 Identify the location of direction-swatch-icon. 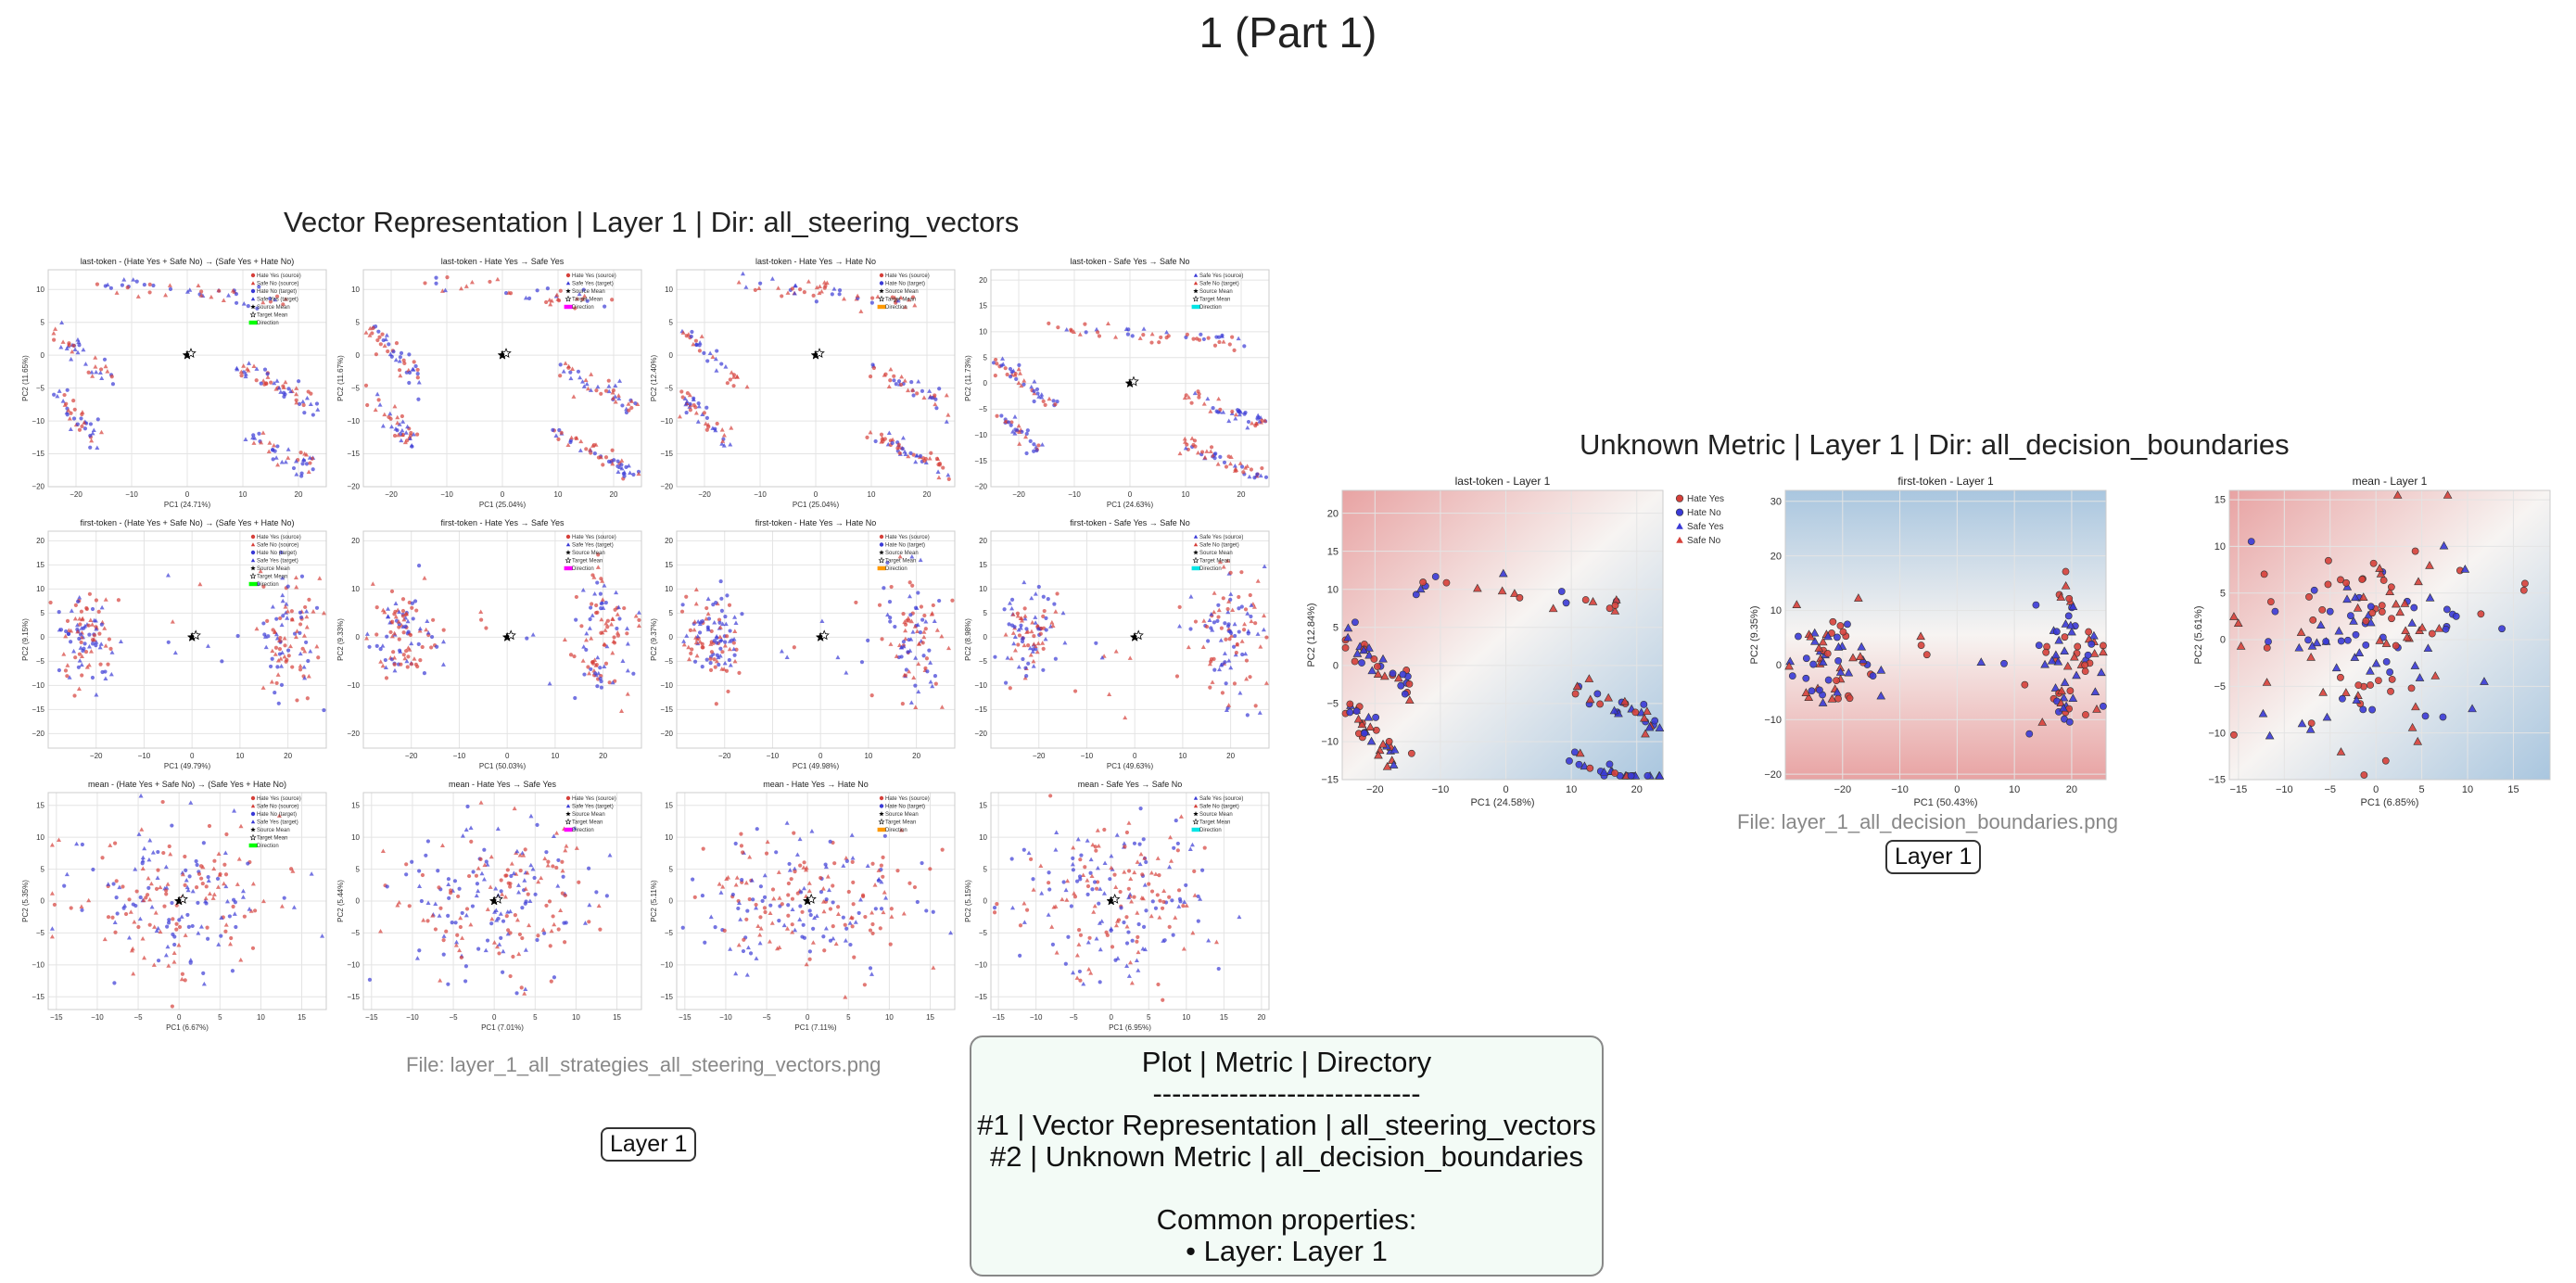
(253, 845).